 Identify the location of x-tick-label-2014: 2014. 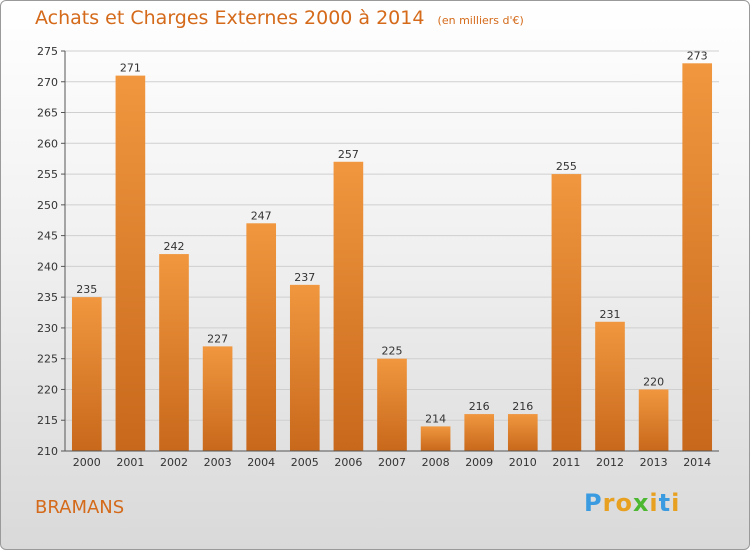
(697, 462).